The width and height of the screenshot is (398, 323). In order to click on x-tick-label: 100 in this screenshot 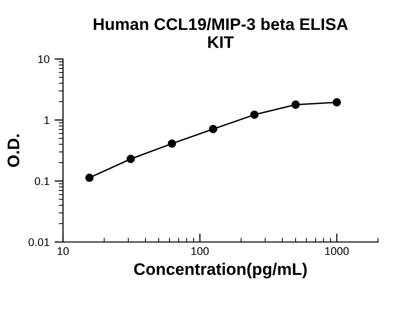, I will do `click(200, 251)`.